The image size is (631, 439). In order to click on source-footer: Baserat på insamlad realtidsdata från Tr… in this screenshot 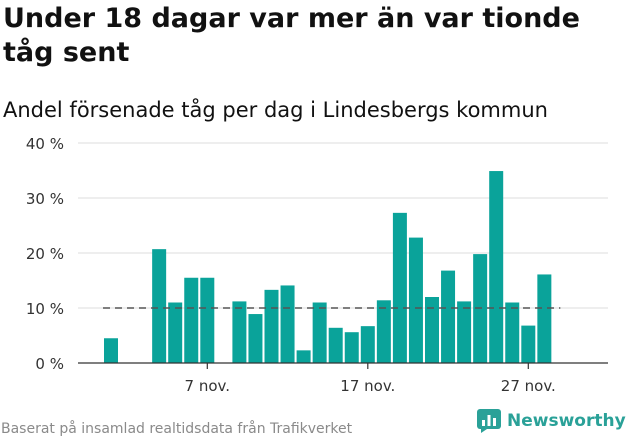, I will do `click(177, 429)`.